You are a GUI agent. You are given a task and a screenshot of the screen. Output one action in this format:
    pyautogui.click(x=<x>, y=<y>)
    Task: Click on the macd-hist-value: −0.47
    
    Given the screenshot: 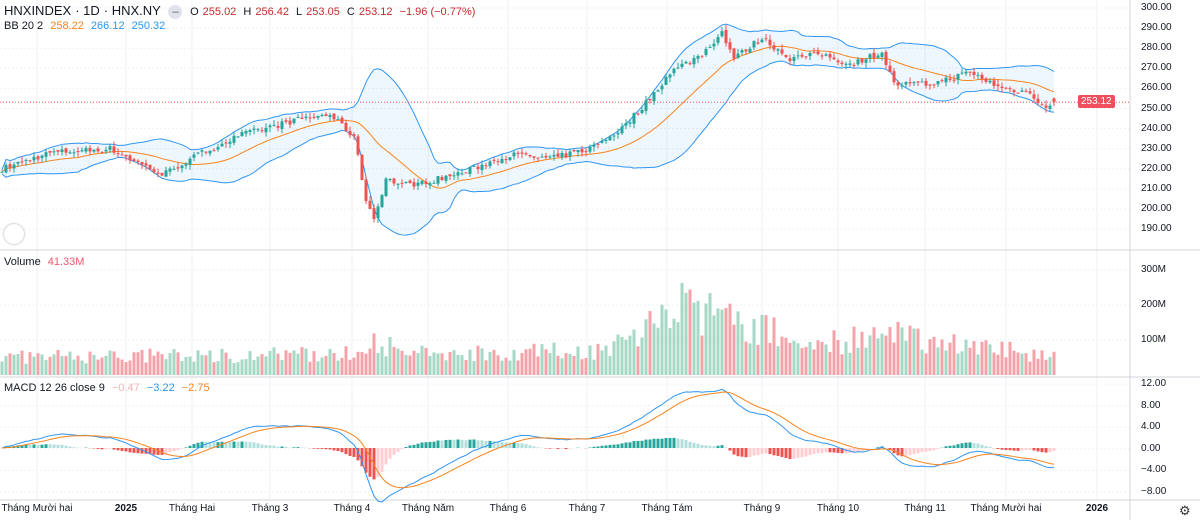 What is the action you would take?
    pyautogui.click(x=125, y=388)
    